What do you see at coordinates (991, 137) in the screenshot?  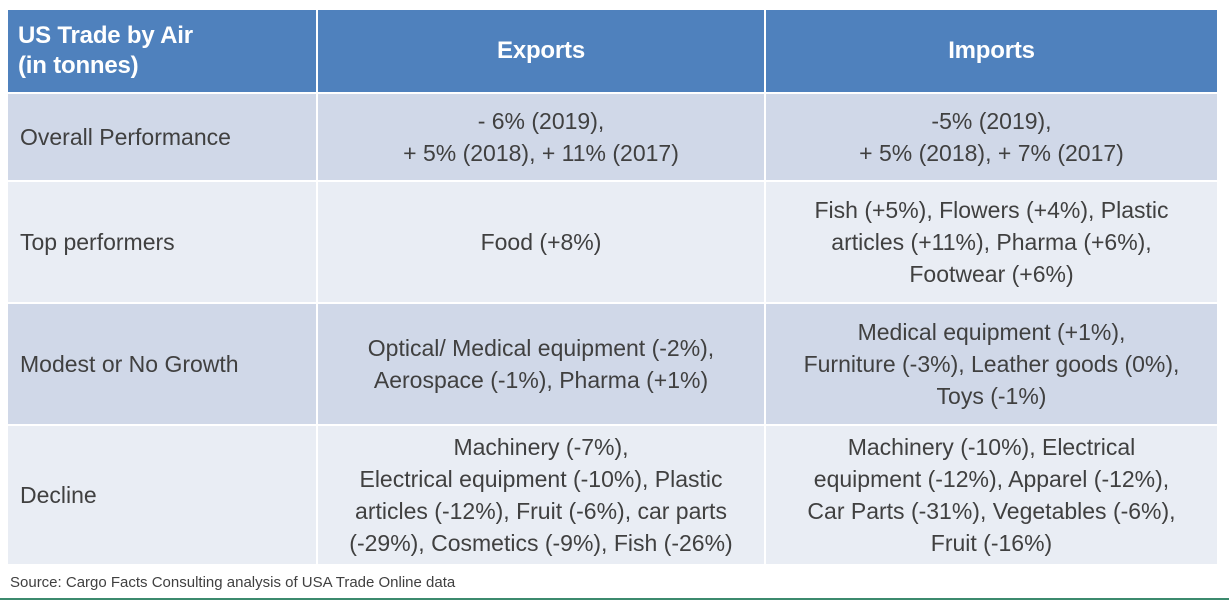 I see `imports-cell: -5% (2019), + 5% (2018), + 7% (2017)` at bounding box center [991, 137].